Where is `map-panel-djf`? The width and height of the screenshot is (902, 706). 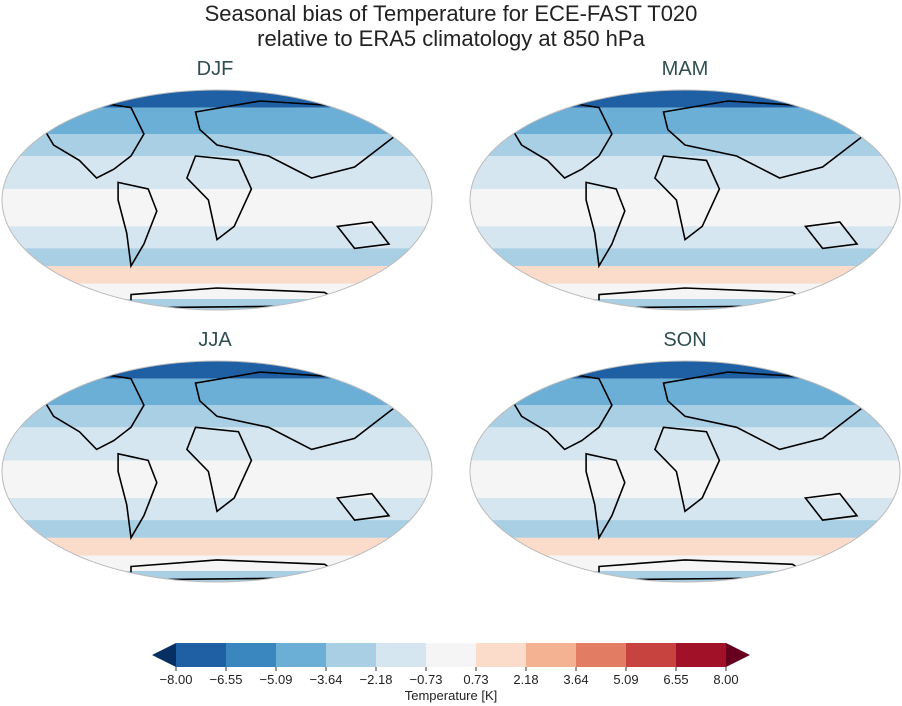
map-panel-djf is located at coordinates (217, 200).